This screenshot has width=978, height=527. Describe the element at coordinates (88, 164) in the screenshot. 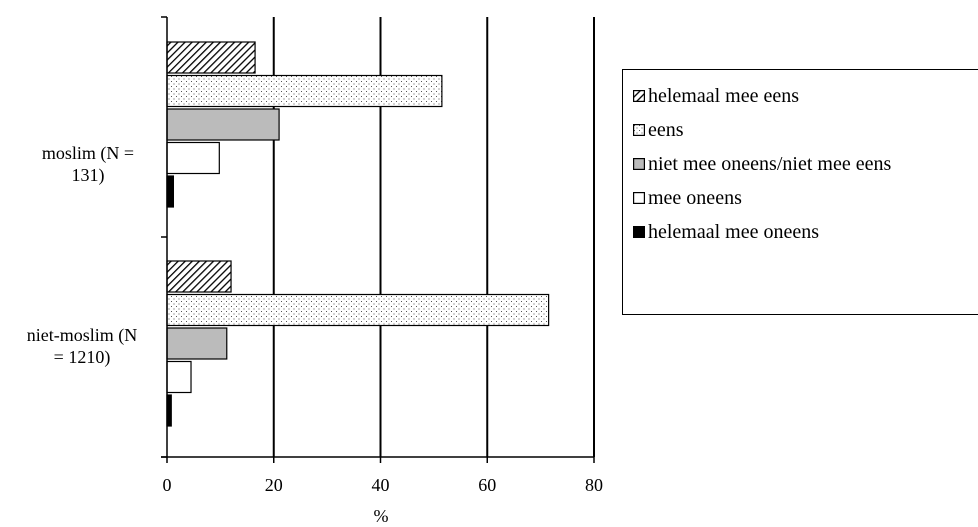

I see `category-label-moslim: moslim (N = 131)` at that location.